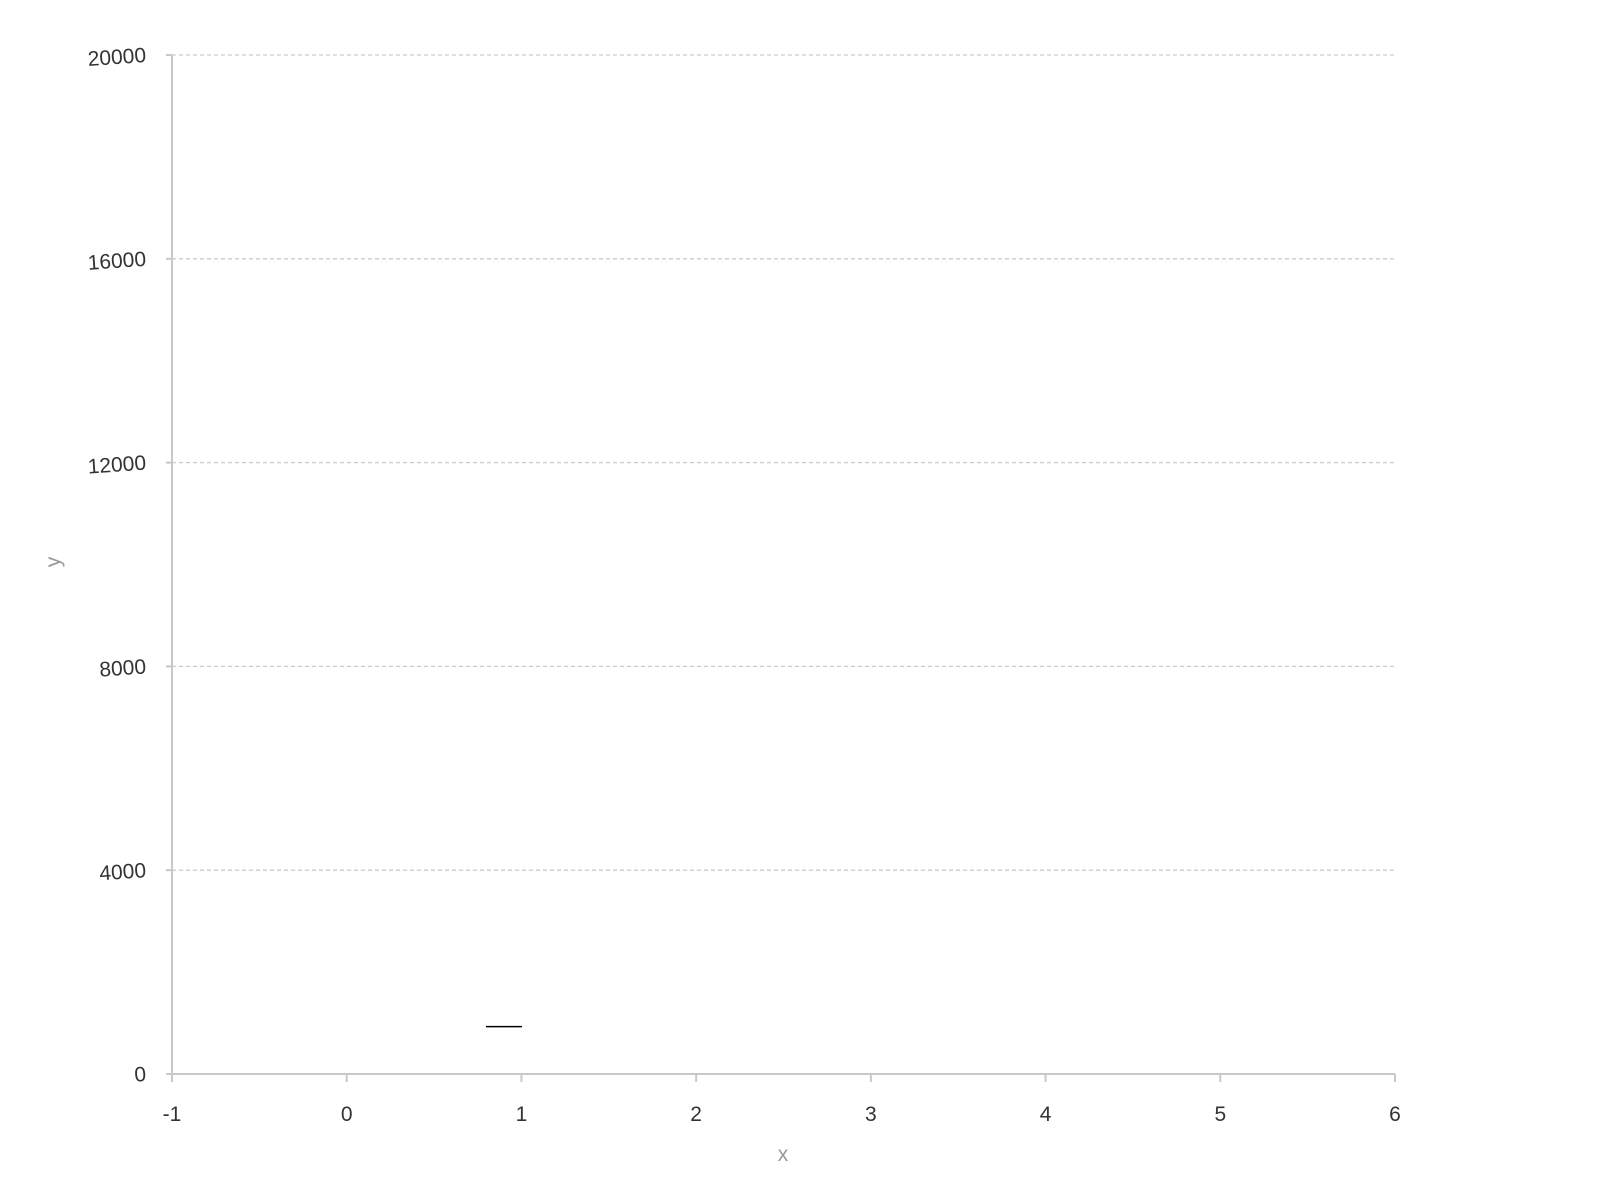  Describe the element at coordinates (117, 465) in the screenshot. I see `y-tick-label: 12000` at that location.